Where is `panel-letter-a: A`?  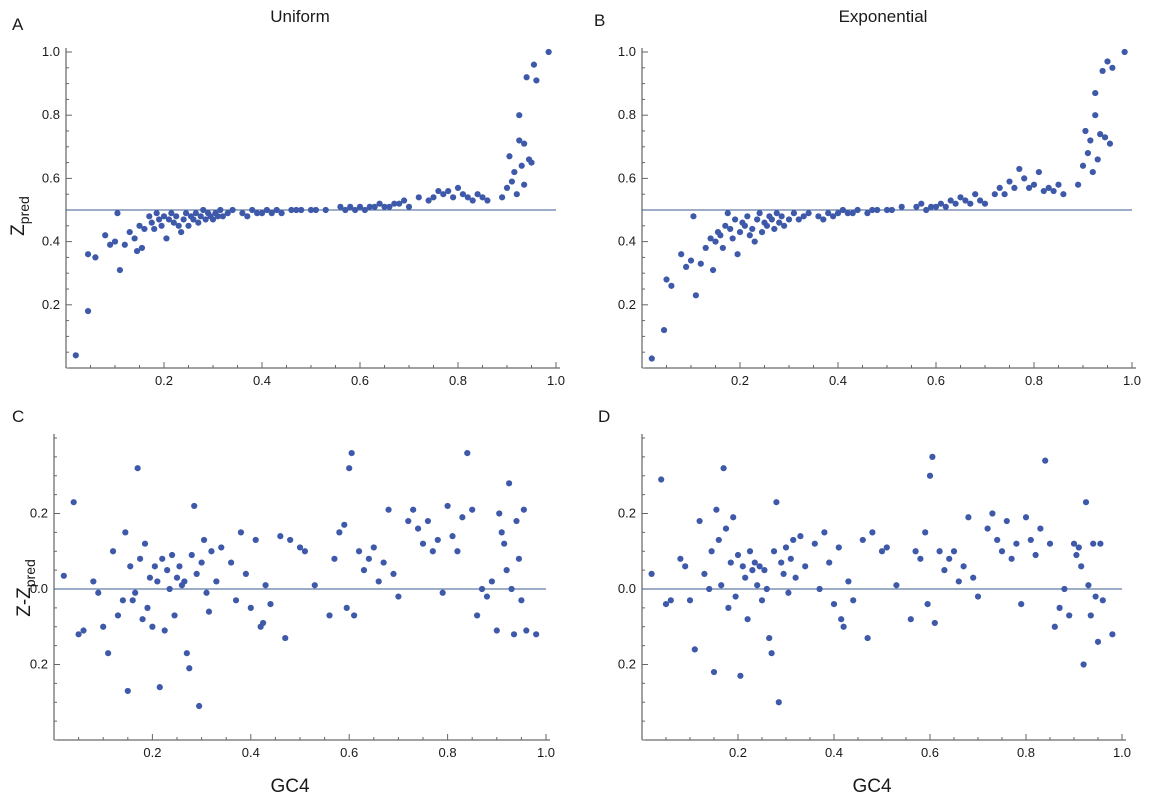
panel-letter-a: A is located at coordinates (18, 24).